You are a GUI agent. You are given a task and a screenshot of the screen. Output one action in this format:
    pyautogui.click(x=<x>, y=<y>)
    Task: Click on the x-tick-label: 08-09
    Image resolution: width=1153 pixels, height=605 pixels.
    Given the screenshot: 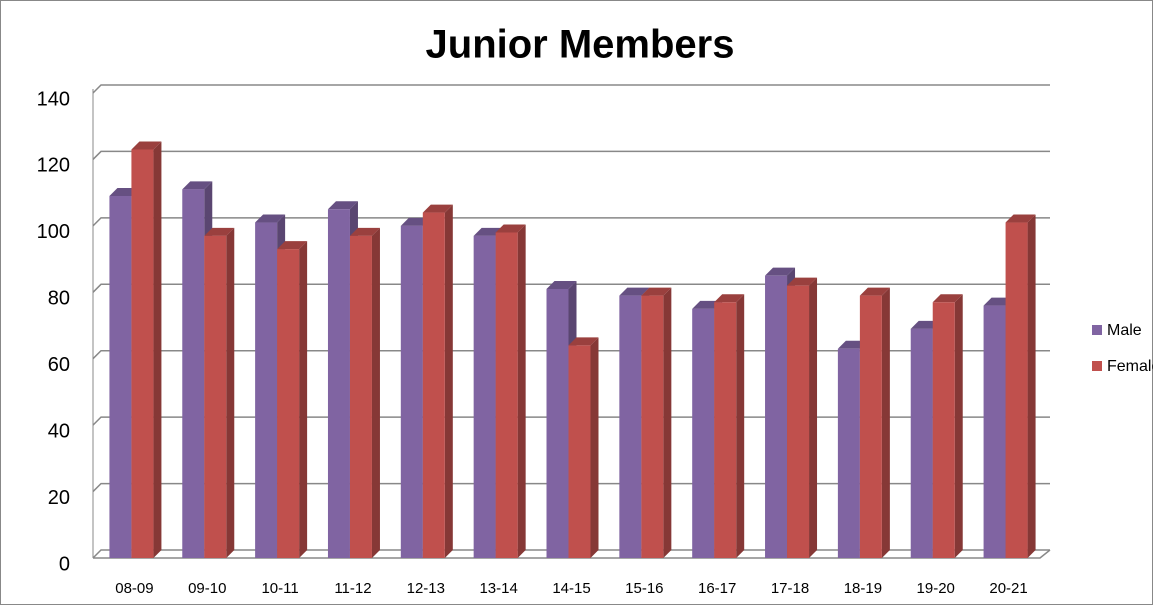 What is the action you would take?
    pyautogui.click(x=134, y=588)
    